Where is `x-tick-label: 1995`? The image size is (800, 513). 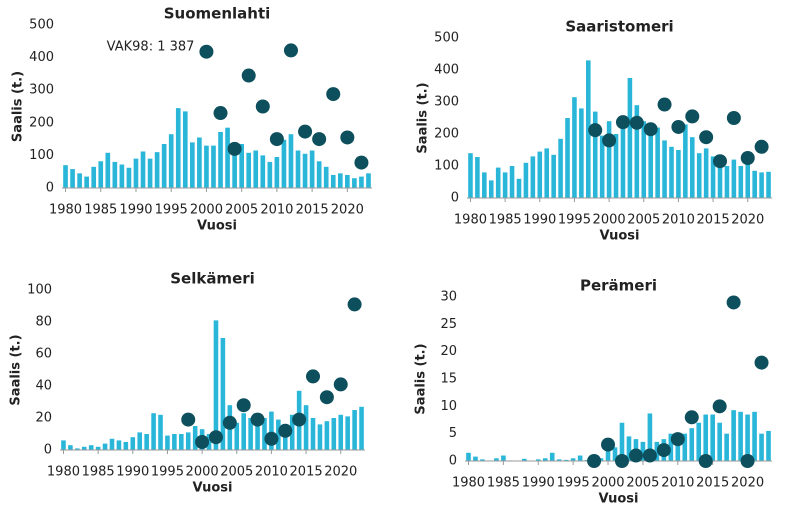
x-tick-label: 1995 is located at coordinates (574, 220).